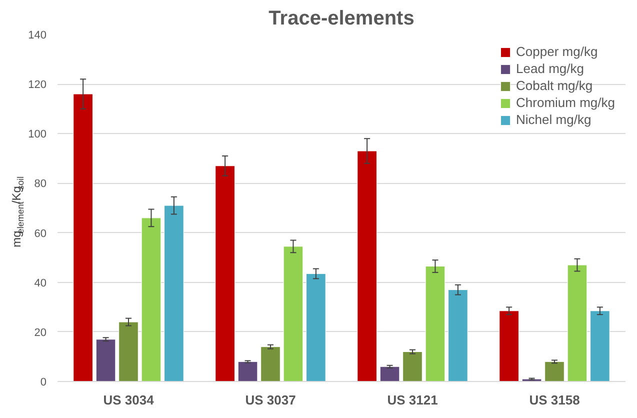 Image resolution: width=637 pixels, height=418 pixels. Describe the element at coordinates (40, 332) in the screenshot. I see `y-tick-label: 20` at that location.